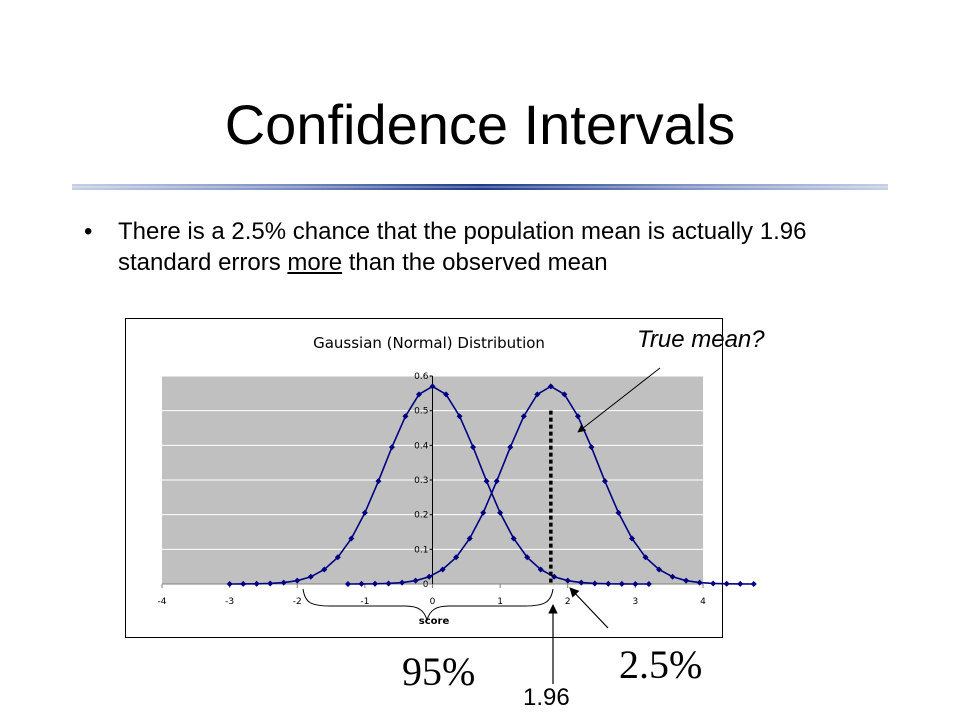  I want to click on x-tick-label: 1, so click(500, 602).